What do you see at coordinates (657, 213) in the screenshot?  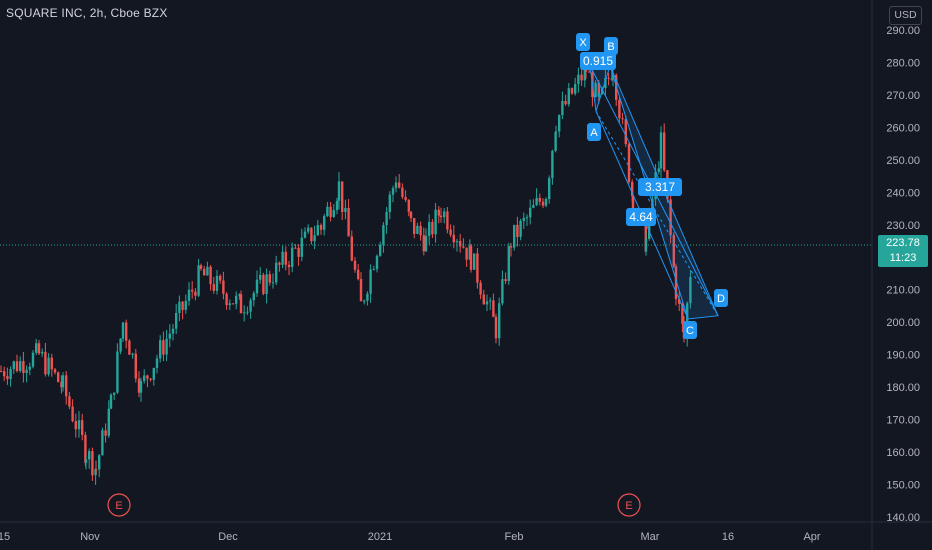 I see `pattern-line-ad` at bounding box center [657, 213].